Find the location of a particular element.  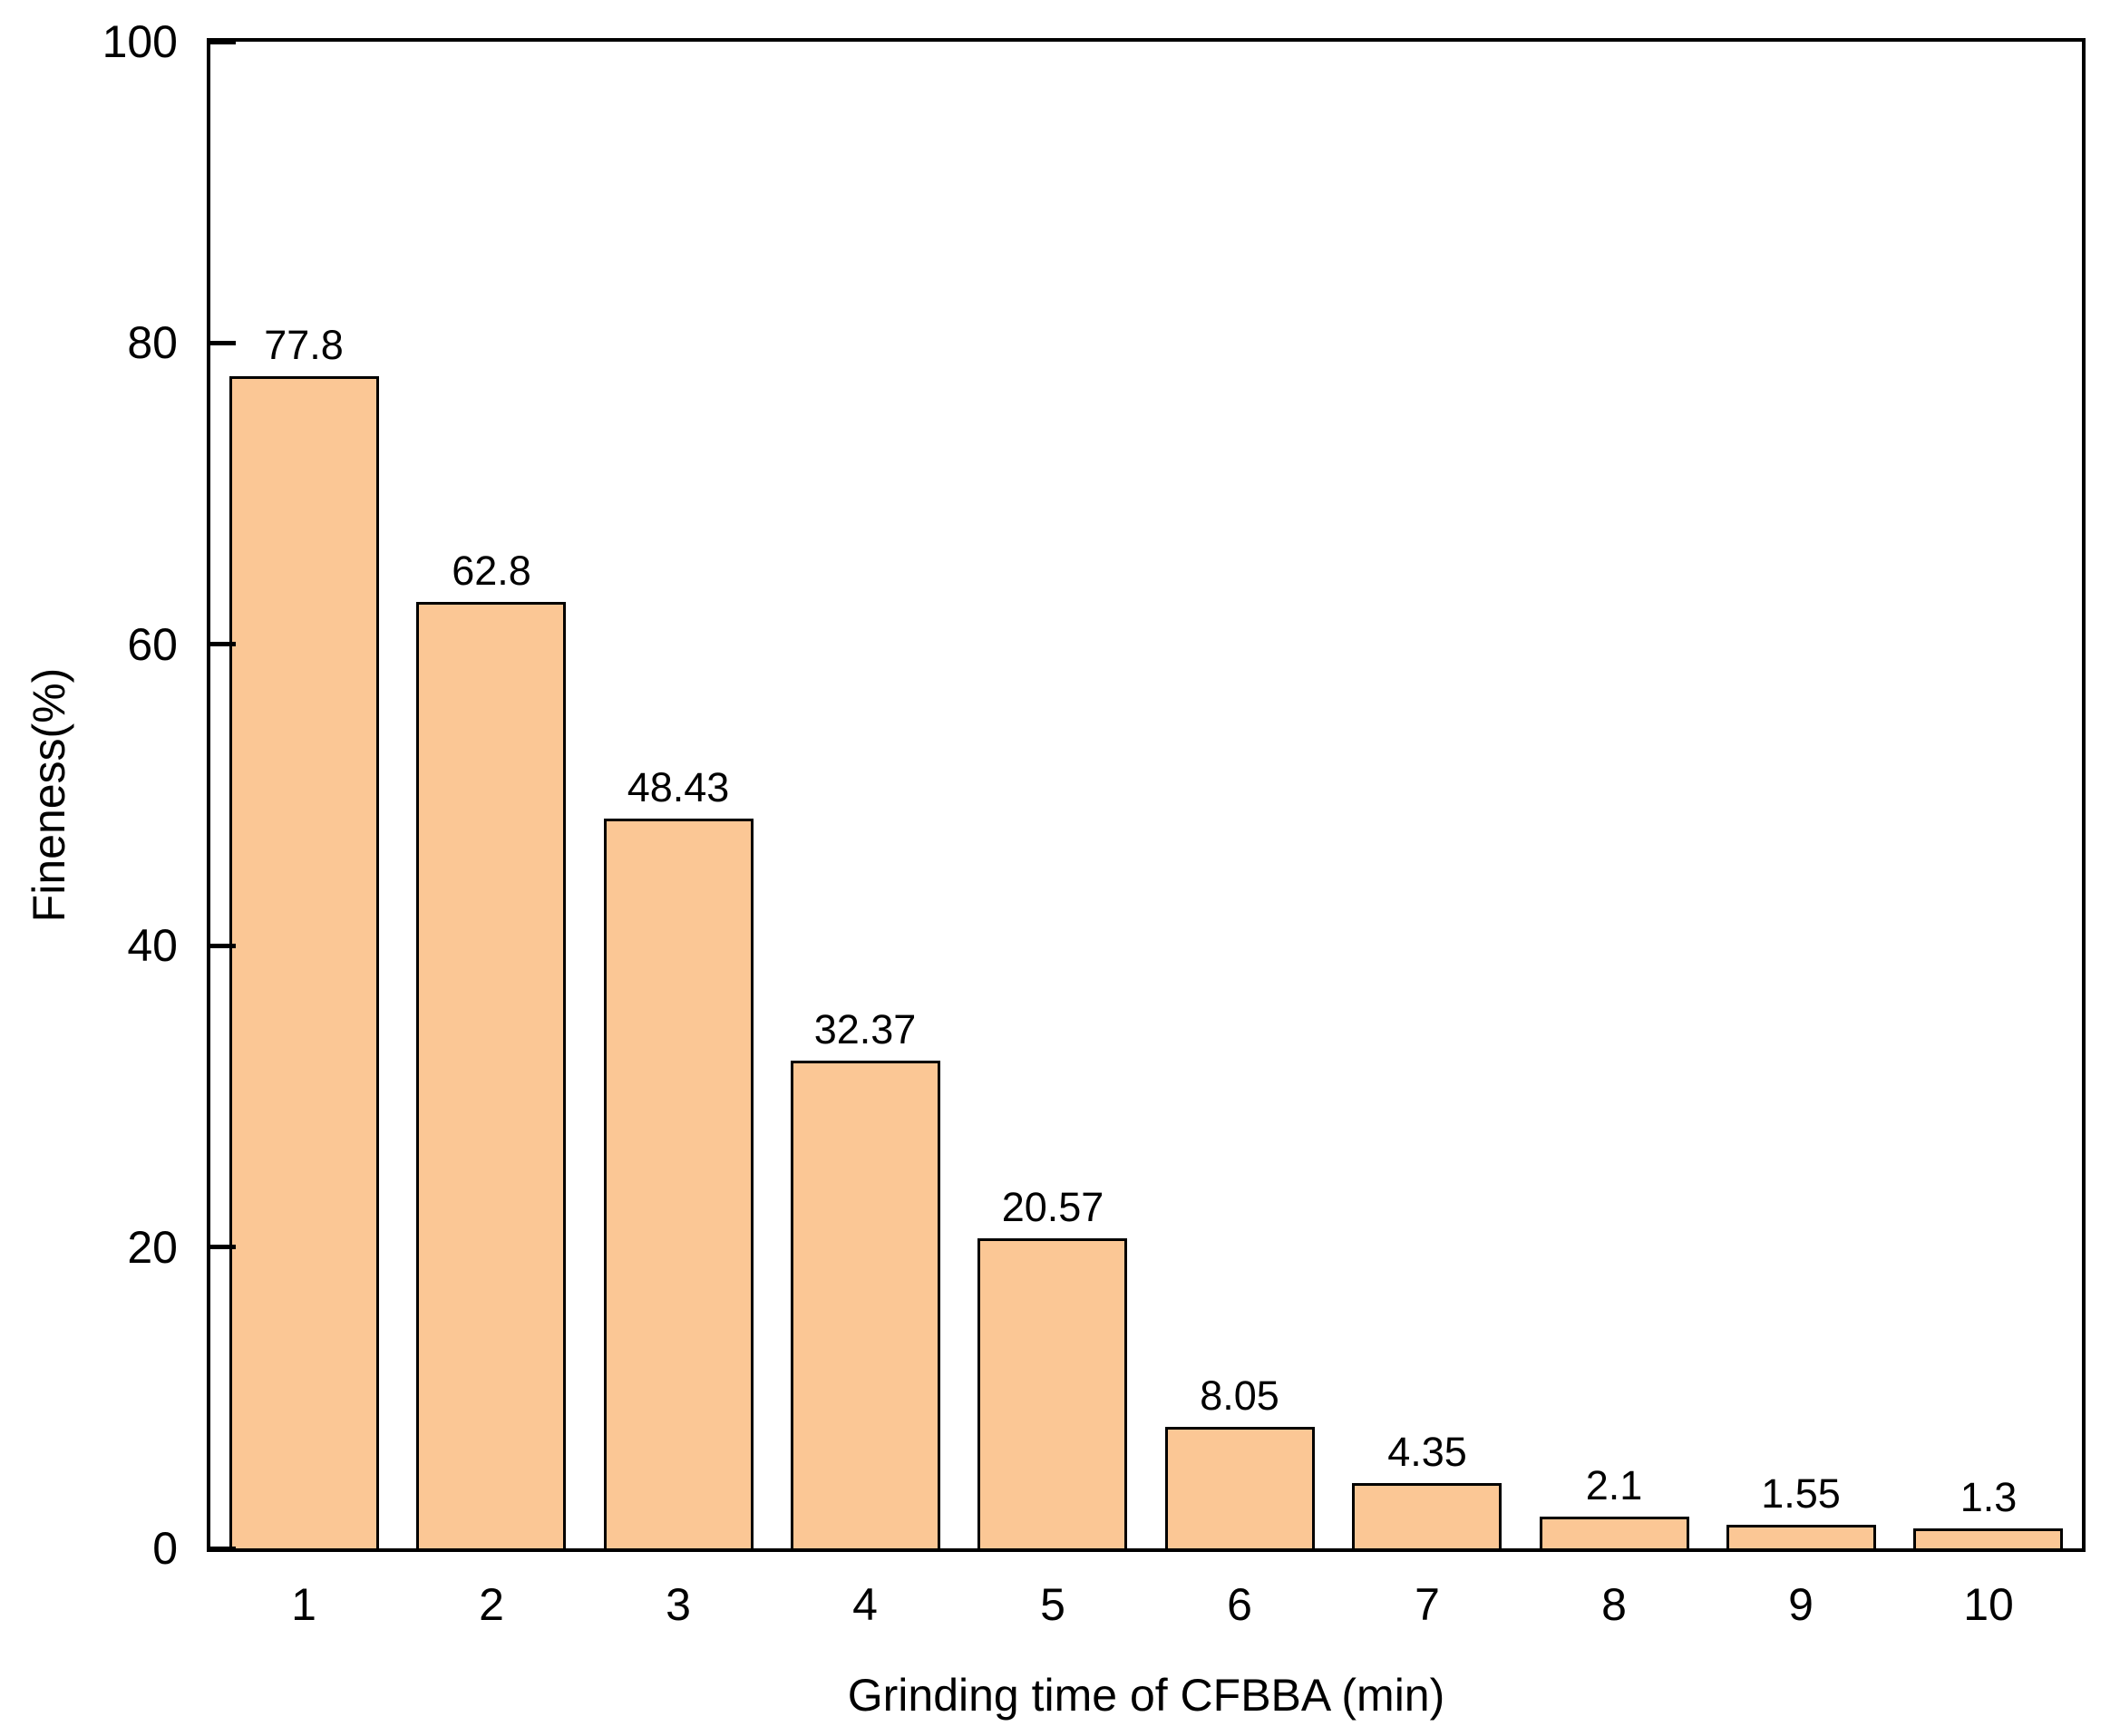

x-axis-tick-label: 5 is located at coordinates (1052, 1604).